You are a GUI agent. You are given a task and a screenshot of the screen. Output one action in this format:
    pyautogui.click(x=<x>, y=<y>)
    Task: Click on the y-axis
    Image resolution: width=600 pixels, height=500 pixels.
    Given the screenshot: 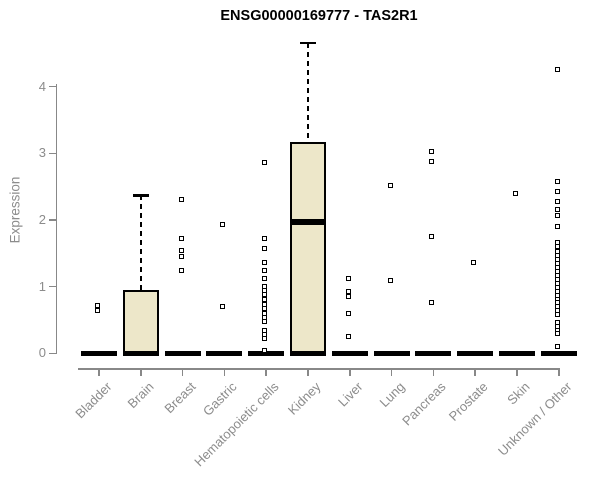 What is the action you would take?
    pyautogui.click(x=56, y=219)
    